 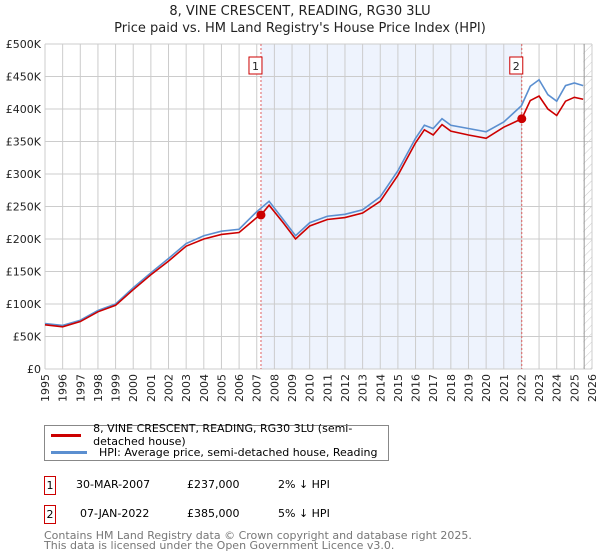 I want to click on sale-row-2: 2 07-JAN-2022 £385,000 5% ↓ HPI, so click(x=209, y=514).